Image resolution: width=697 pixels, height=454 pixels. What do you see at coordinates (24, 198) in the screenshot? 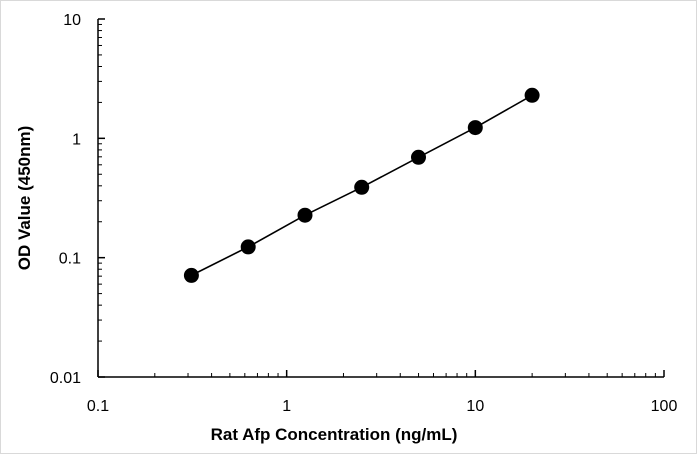
I see `y-axis-title: OD Value (450nm)` at bounding box center [24, 198].